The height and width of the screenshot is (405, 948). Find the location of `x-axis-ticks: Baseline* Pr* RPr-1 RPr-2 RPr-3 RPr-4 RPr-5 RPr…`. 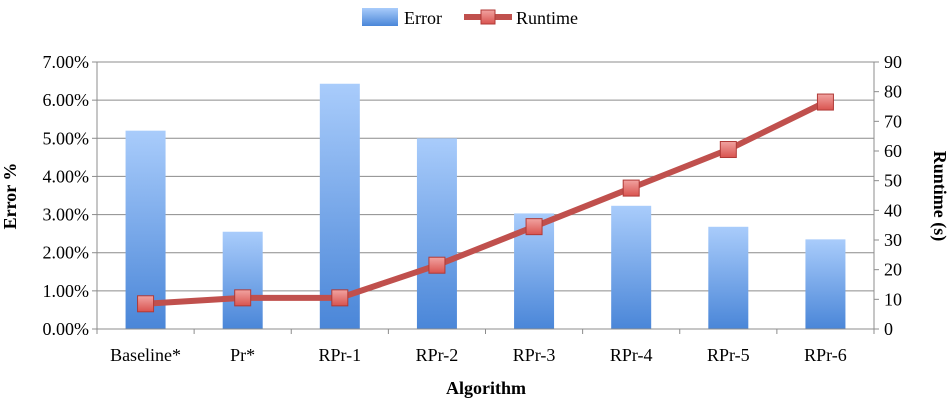

x-axis-ticks: Baseline* Pr* RPr-1 RPr-2 RPr-3 RPr-4 RPr-5 RPr… is located at coordinates (485, 347).